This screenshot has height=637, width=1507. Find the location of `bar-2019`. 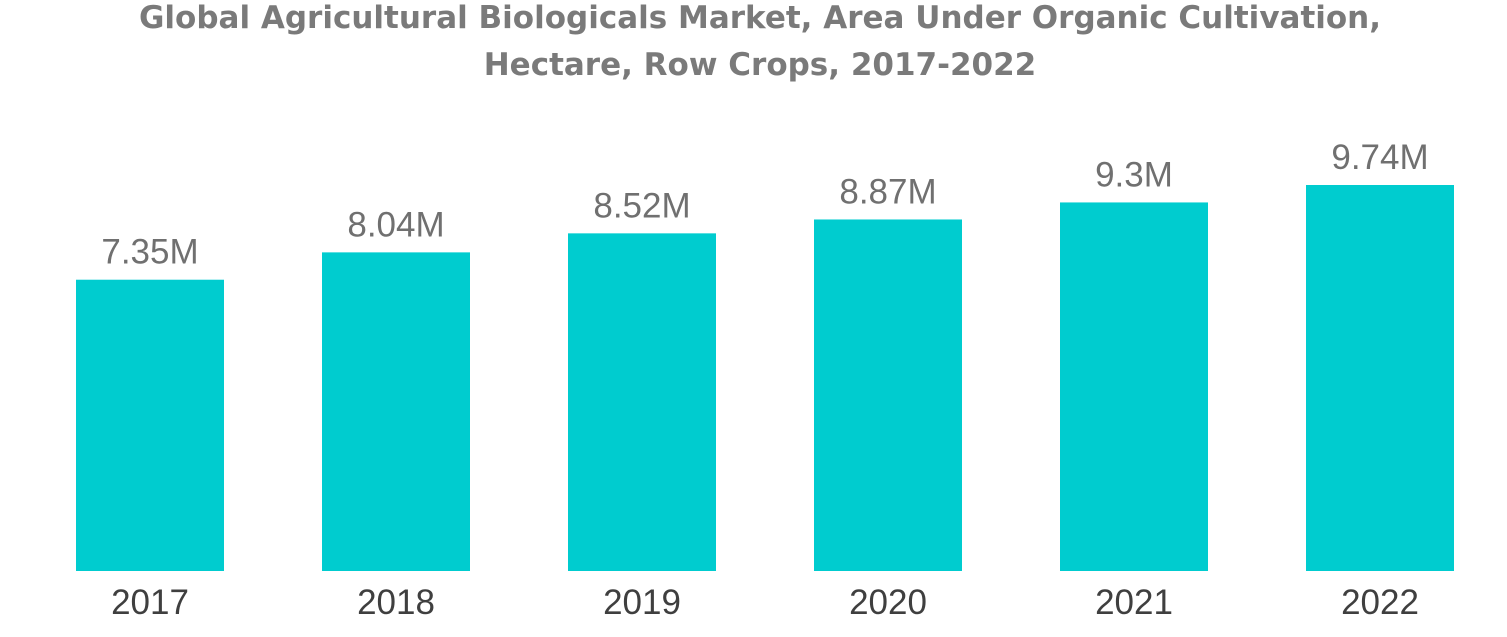

bar-2019 is located at coordinates (642, 402).